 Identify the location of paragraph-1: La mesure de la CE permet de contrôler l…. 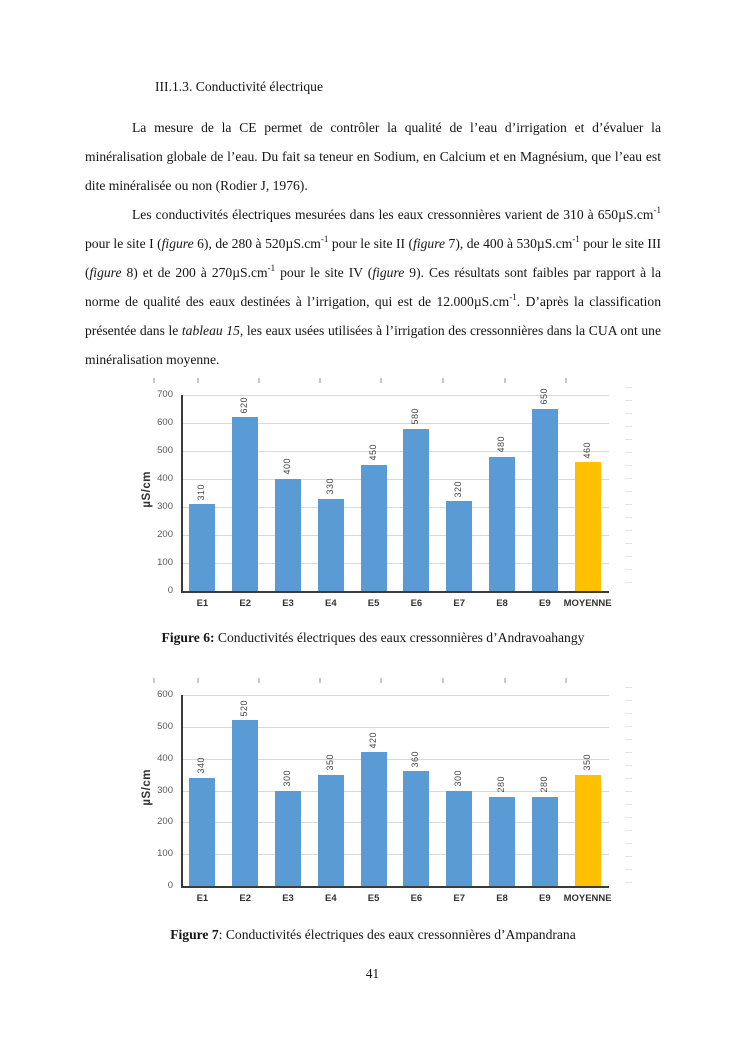
(373, 156).